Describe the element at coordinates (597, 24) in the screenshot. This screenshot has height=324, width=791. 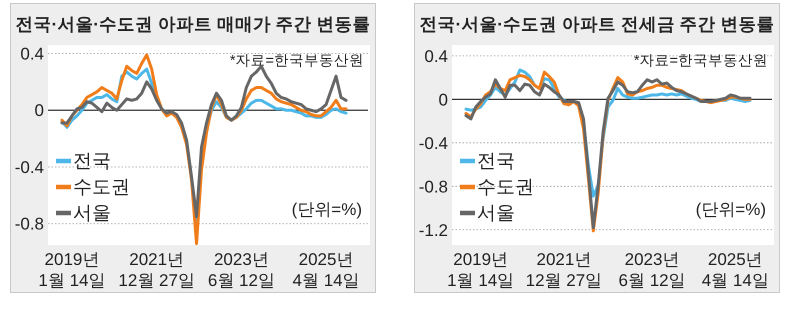
I see `chart-title: 전국·서울·수도권 아파트 전세금 주간 변동률` at that location.